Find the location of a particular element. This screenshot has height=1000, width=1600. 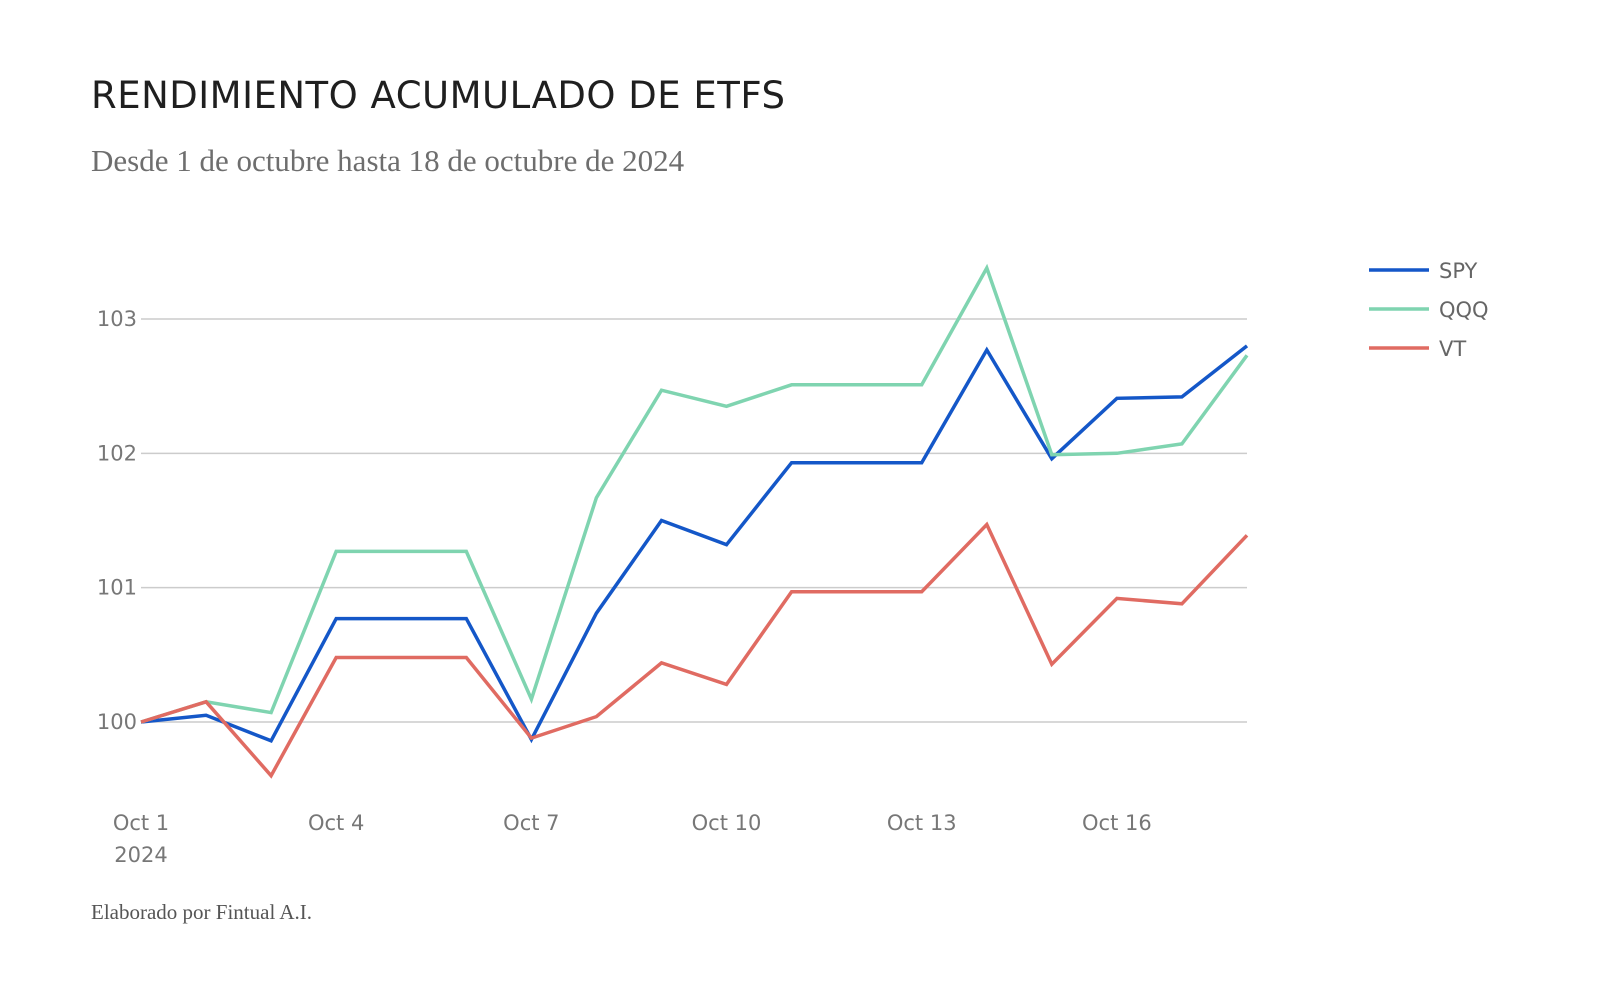

x-tick-label: Oct 13 is located at coordinates (922, 823).